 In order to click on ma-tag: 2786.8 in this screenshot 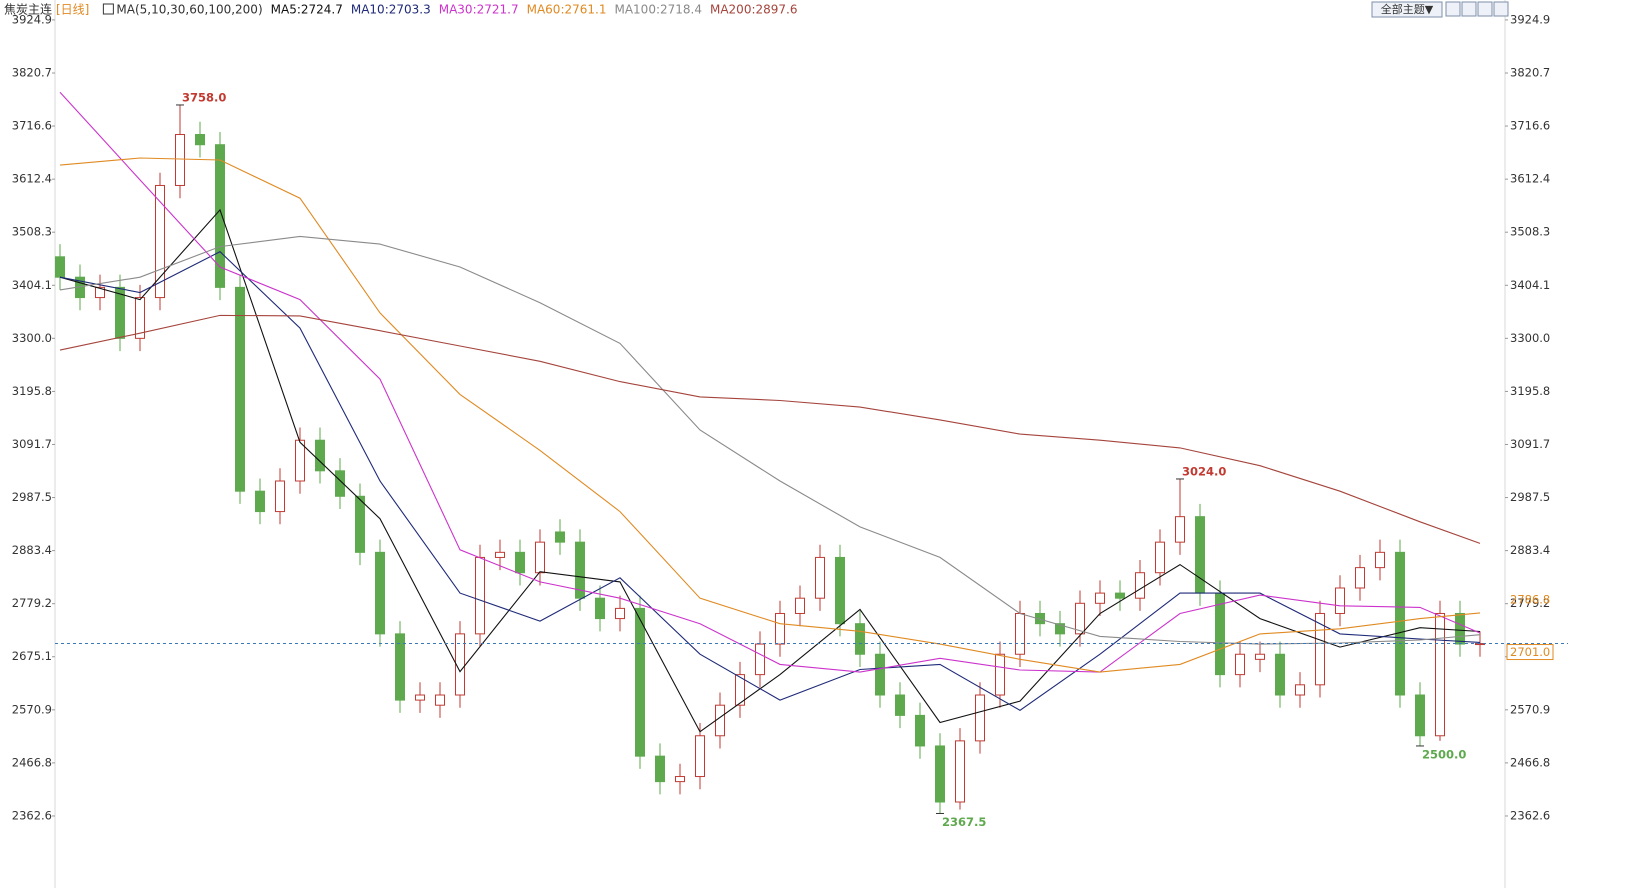, I will do `click(1530, 599)`.